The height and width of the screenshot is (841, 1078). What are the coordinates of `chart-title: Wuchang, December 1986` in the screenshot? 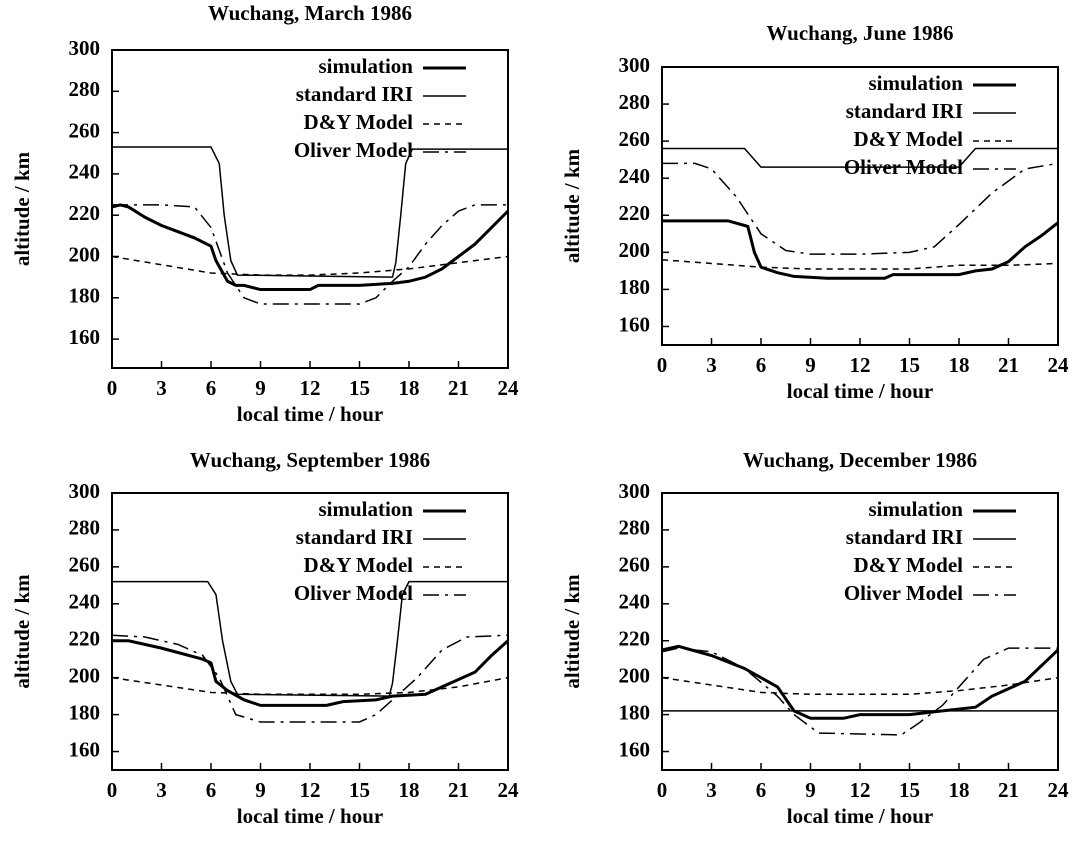 It's located at (860, 460).